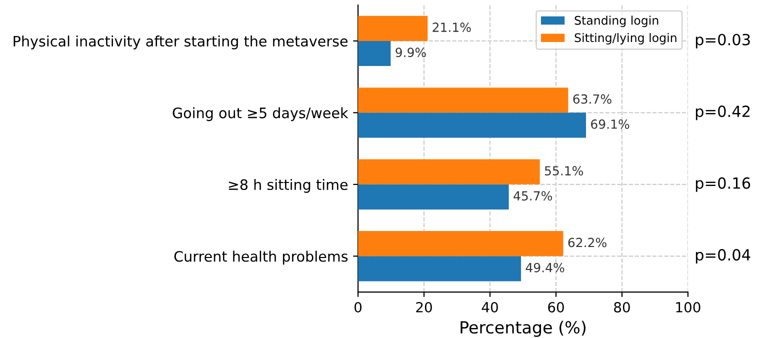 The image size is (780, 338). What do you see at coordinates (181, 43) in the screenshot?
I see `y-tick-label: Physical inactivity after starting the metaverse` at bounding box center [181, 43].